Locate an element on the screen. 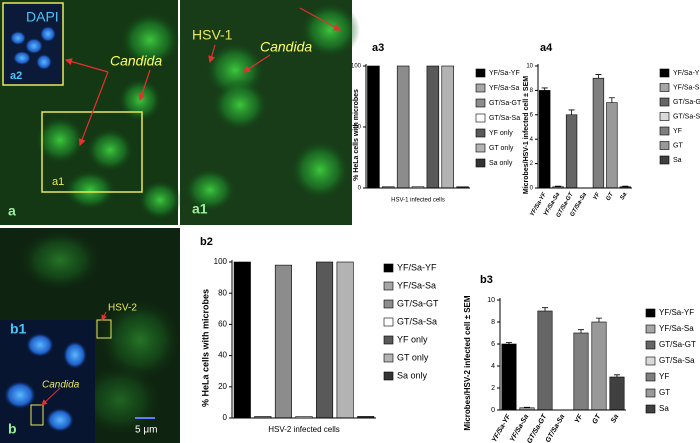 The width and height of the screenshot is (700, 443). x-axis-label: HSV-2 infected cells is located at coordinates (304, 429).